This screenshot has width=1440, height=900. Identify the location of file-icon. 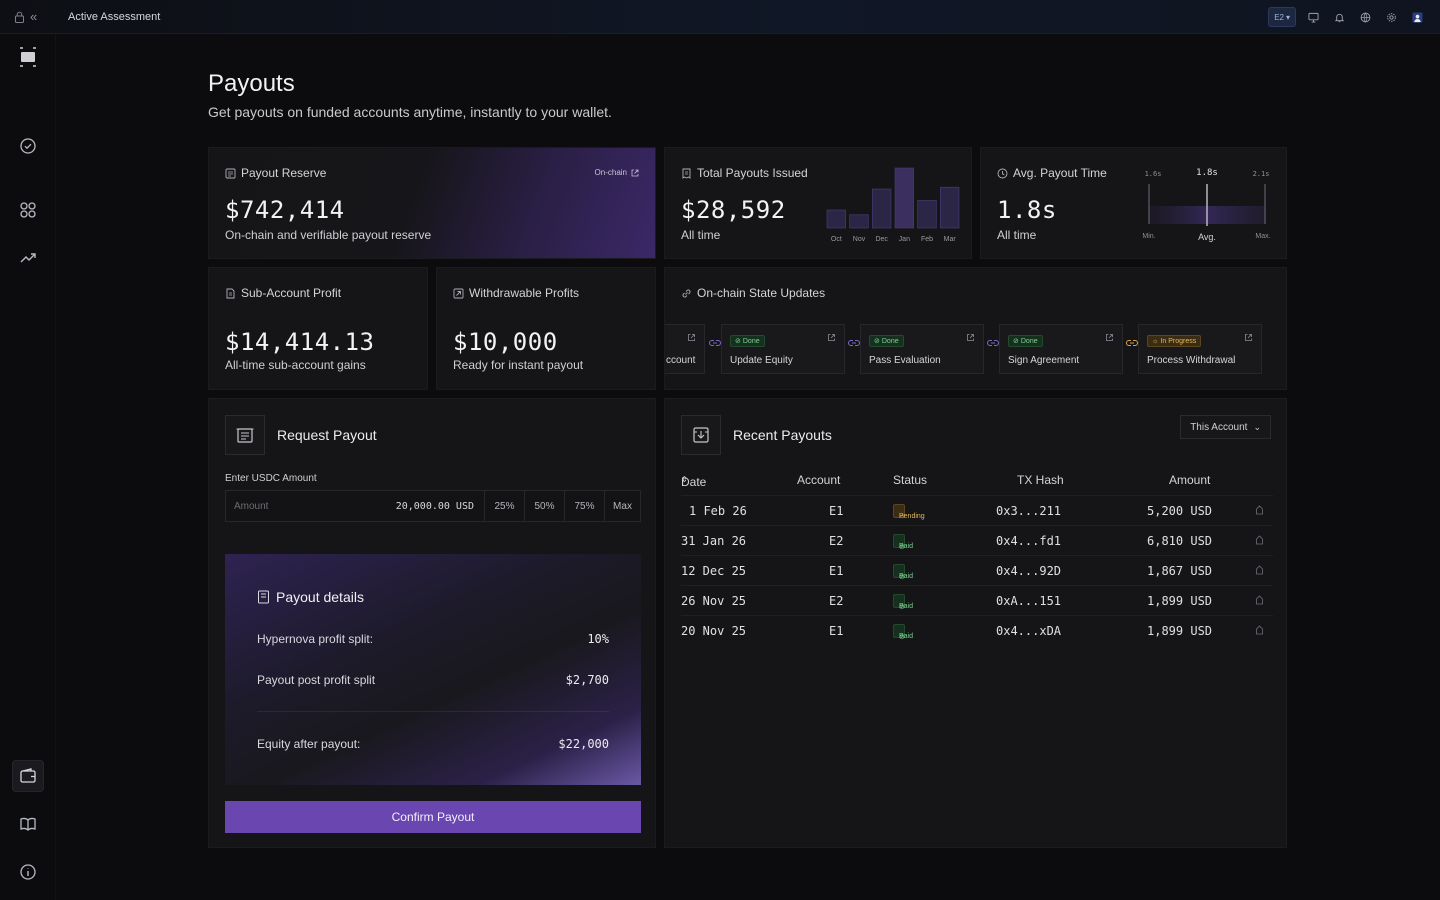
(230, 293).